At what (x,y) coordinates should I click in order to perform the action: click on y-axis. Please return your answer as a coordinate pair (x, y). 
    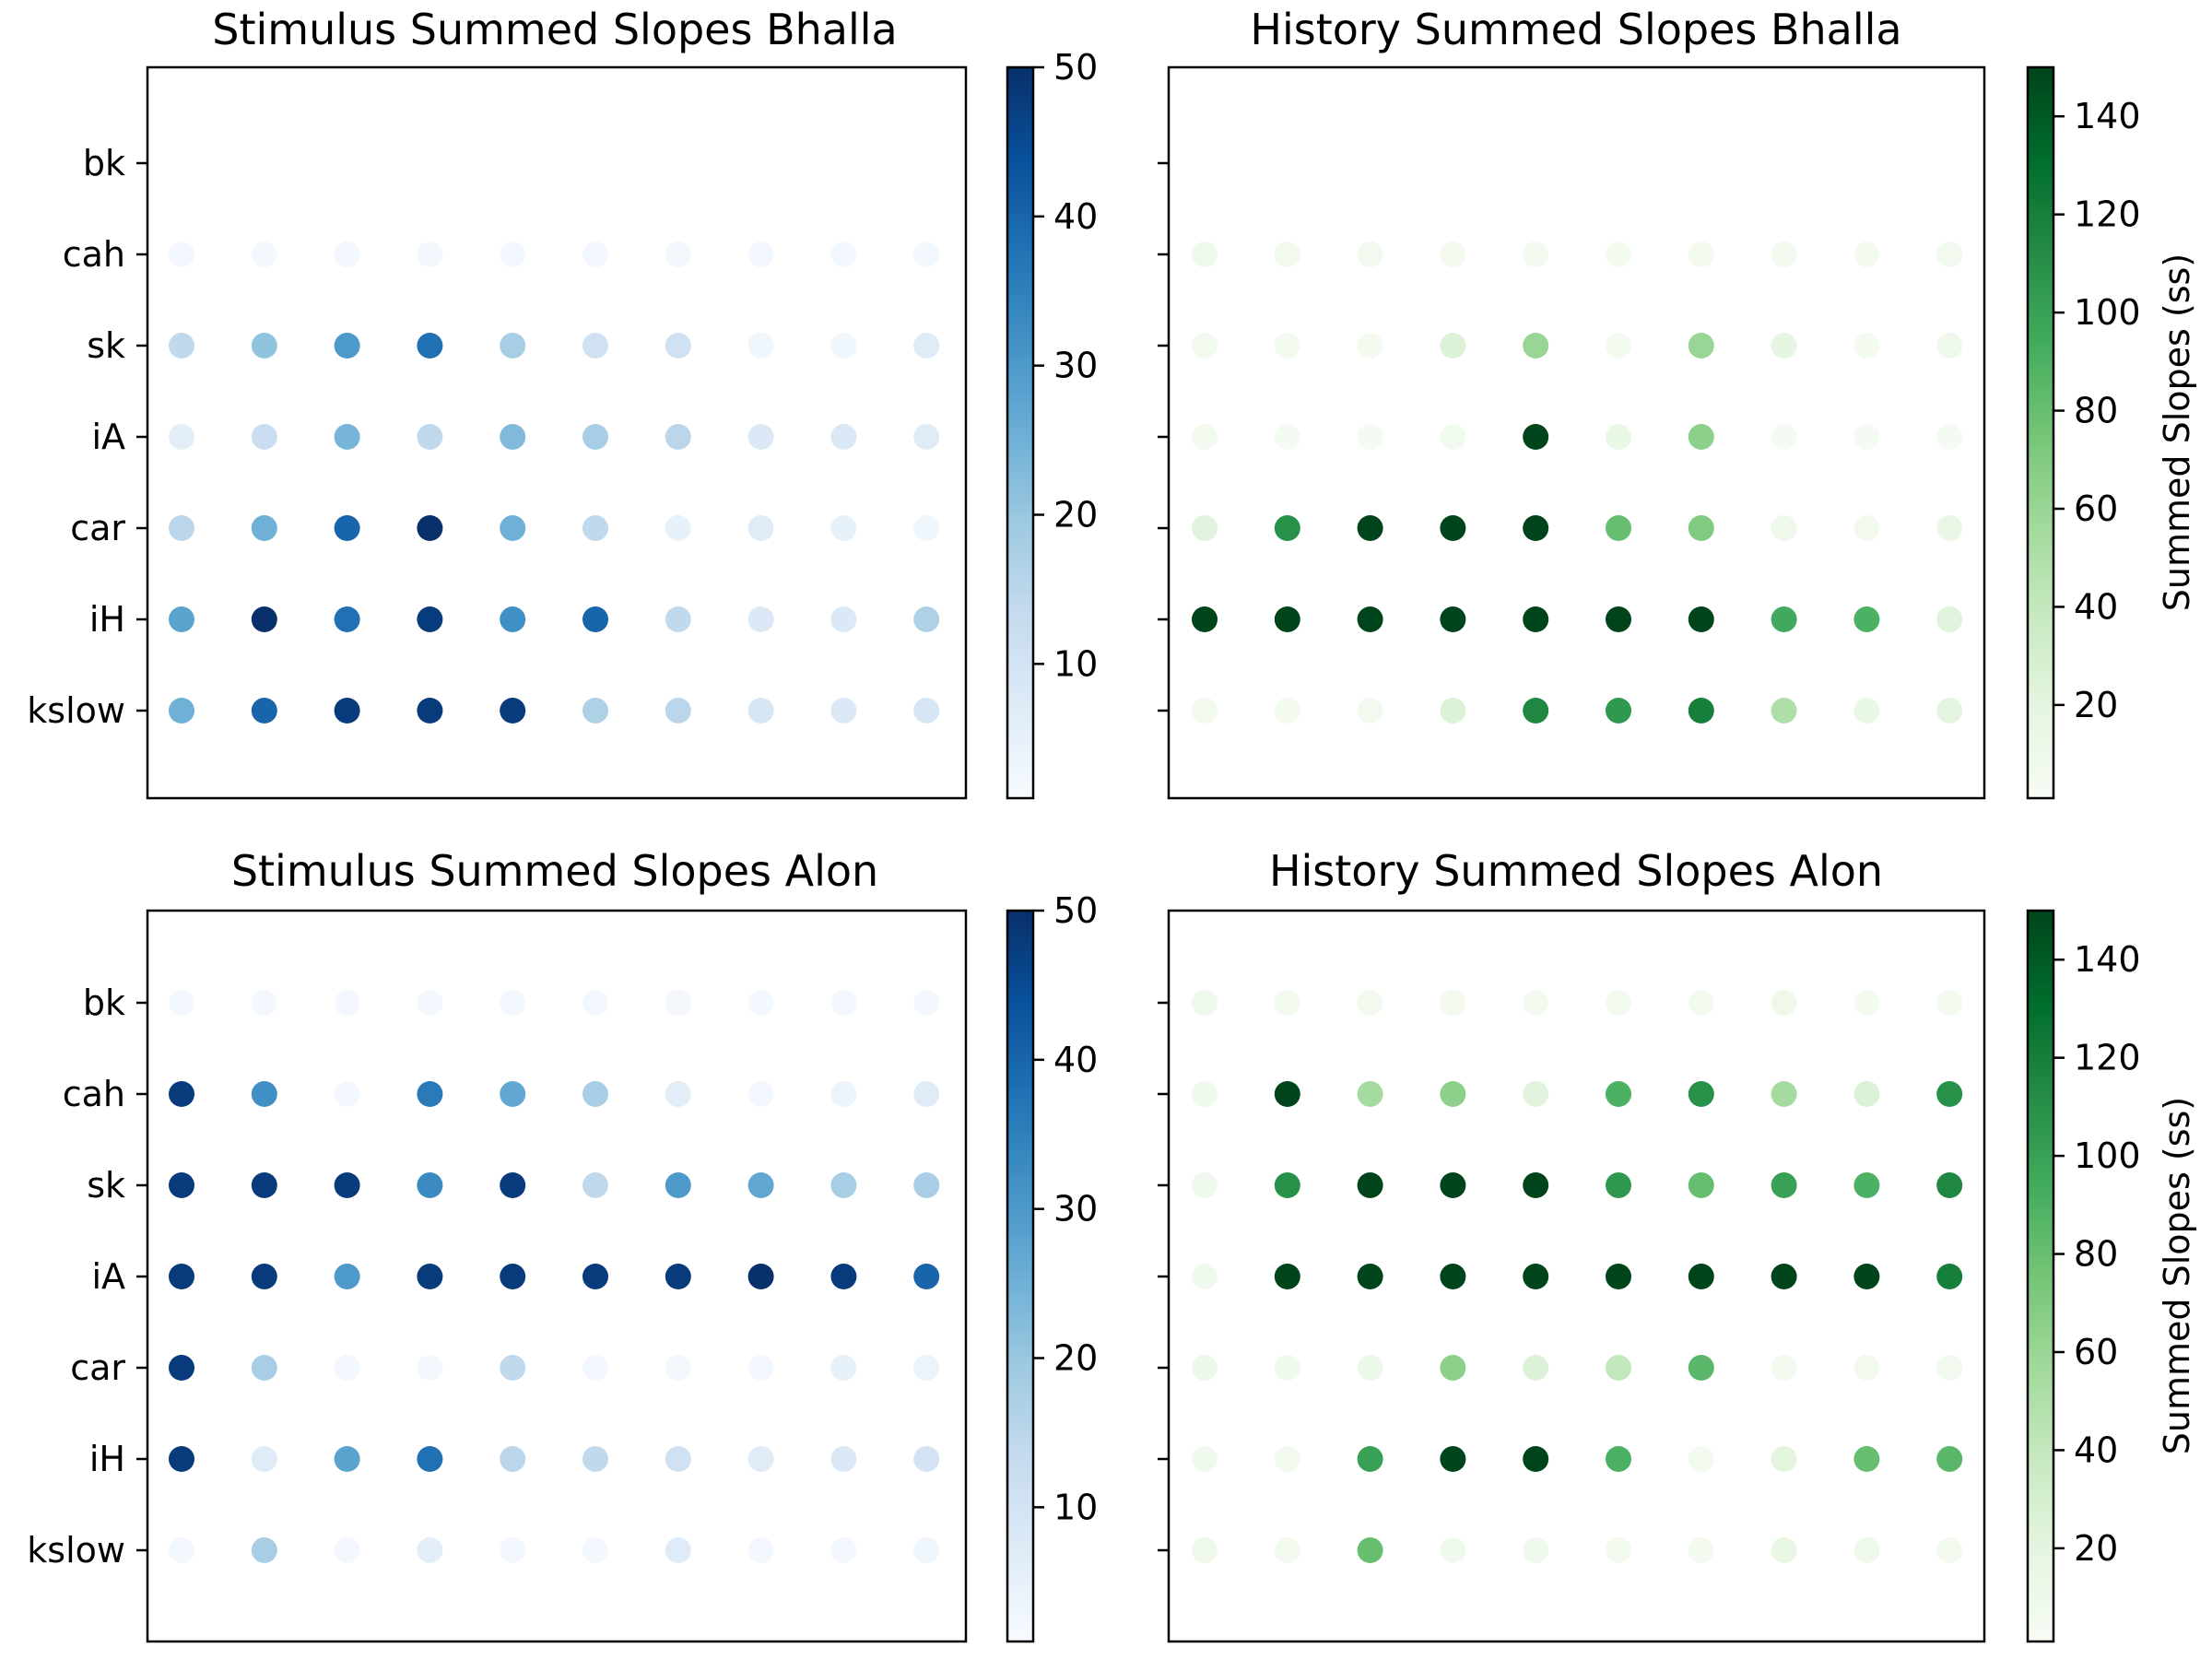
    Looking at the image, I should click on (1163, 436).